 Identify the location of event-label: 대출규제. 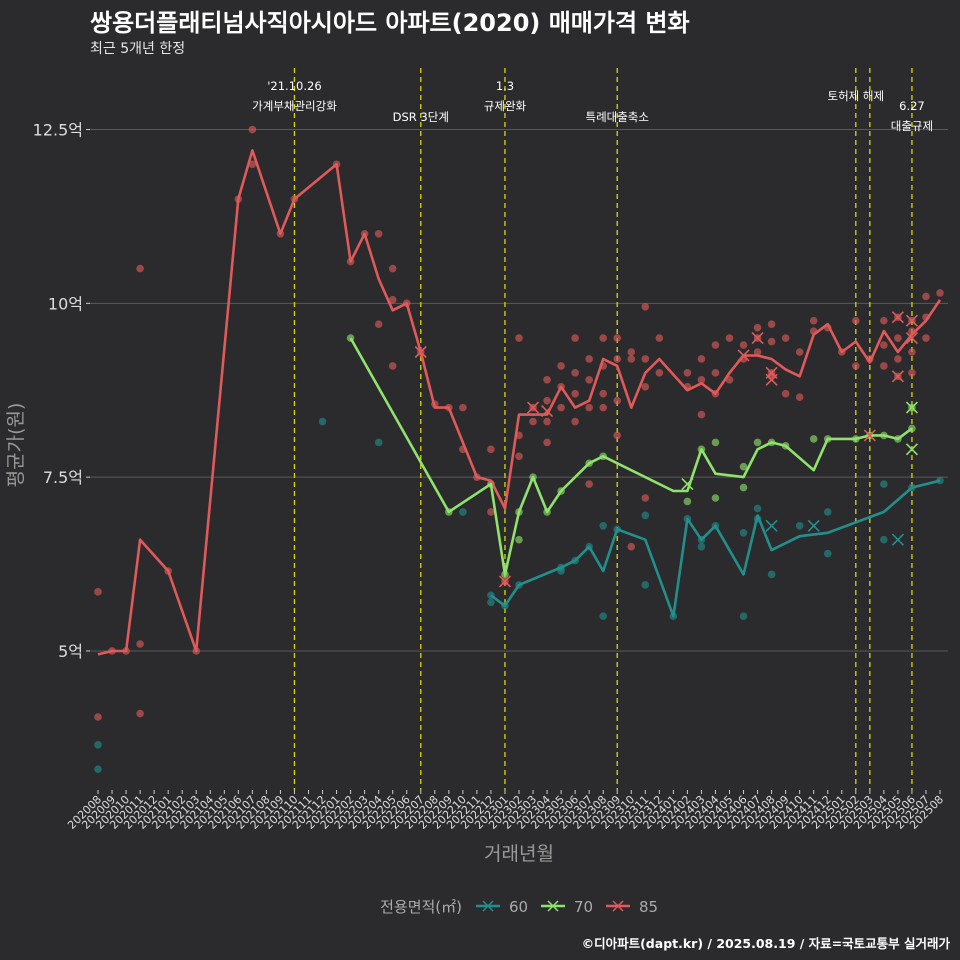
(912, 126).